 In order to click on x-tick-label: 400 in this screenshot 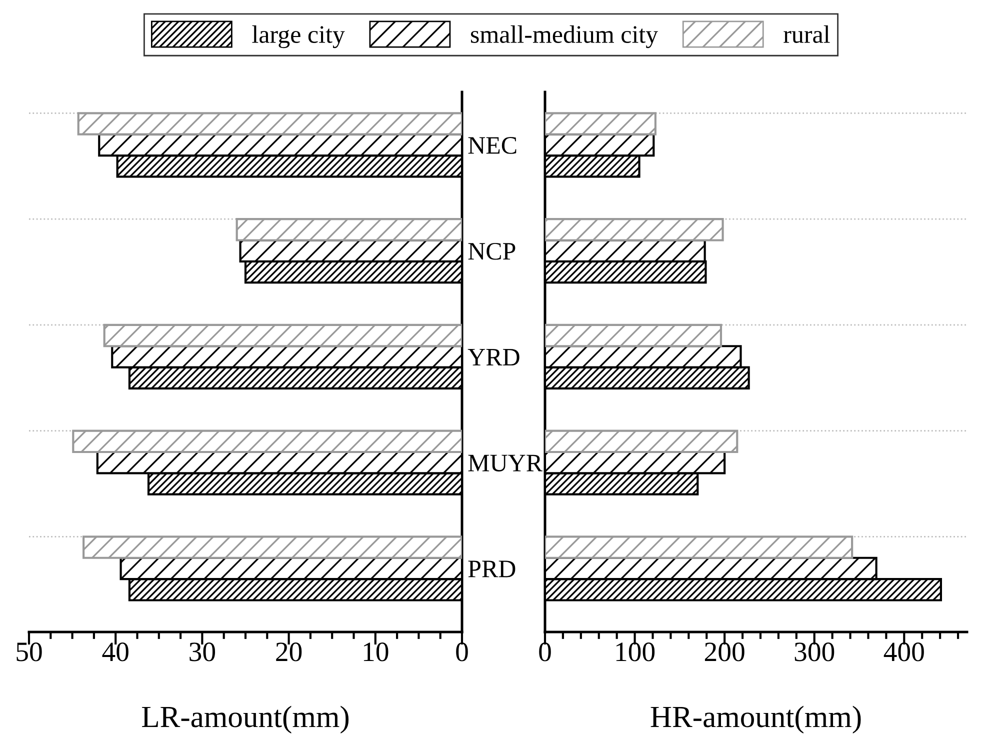, I will do `click(904, 652)`.